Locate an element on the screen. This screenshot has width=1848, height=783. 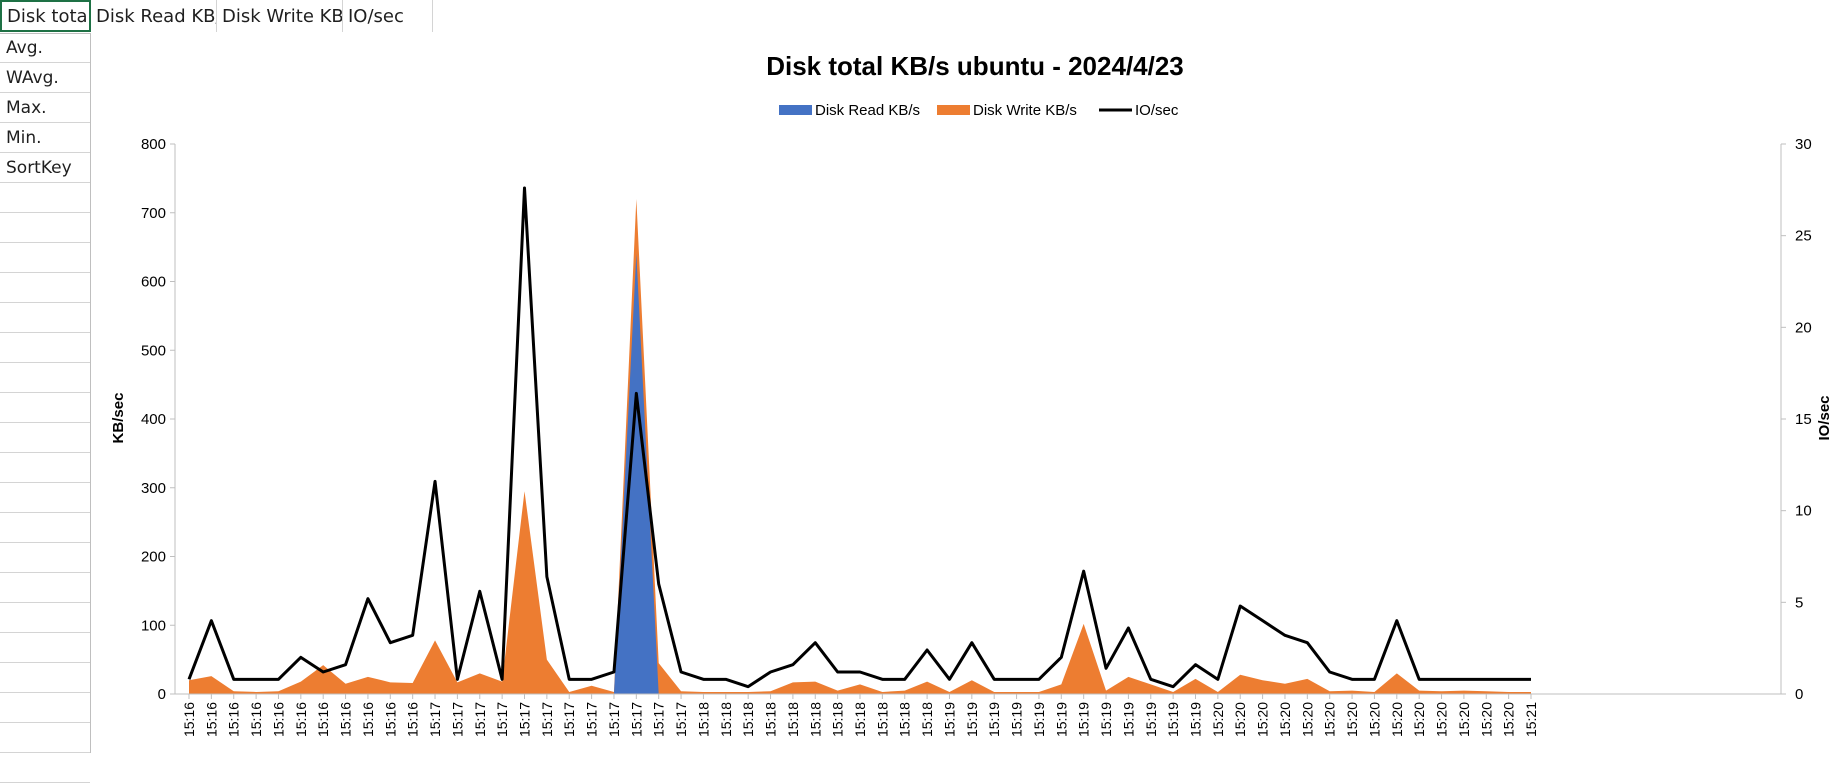
y-tick-label: 700 is located at coordinates (153, 213).